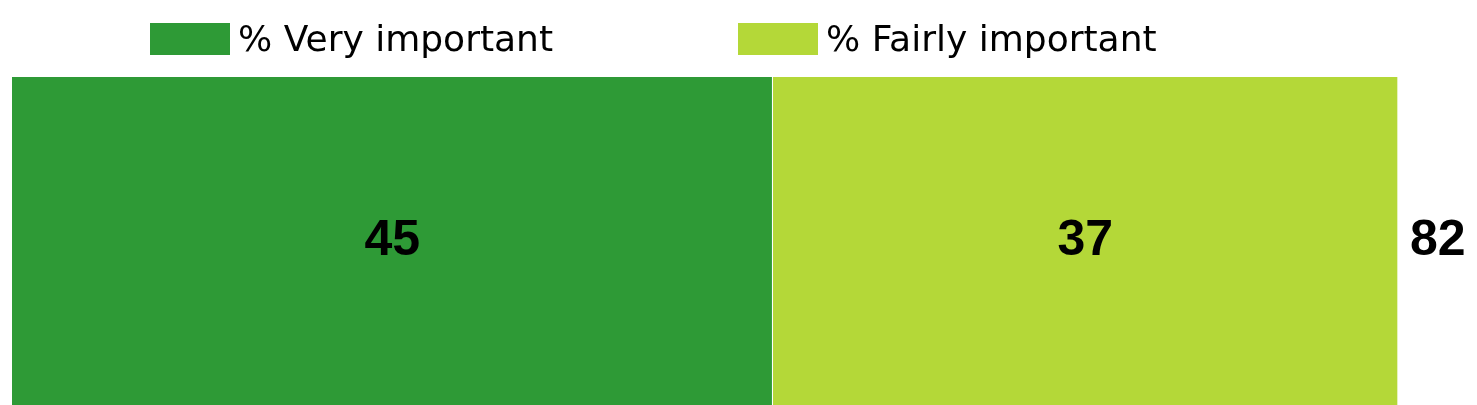 This screenshot has width=1477, height=405. What do you see at coordinates (396, 38) in the screenshot?
I see `legend-label: % Very important` at bounding box center [396, 38].